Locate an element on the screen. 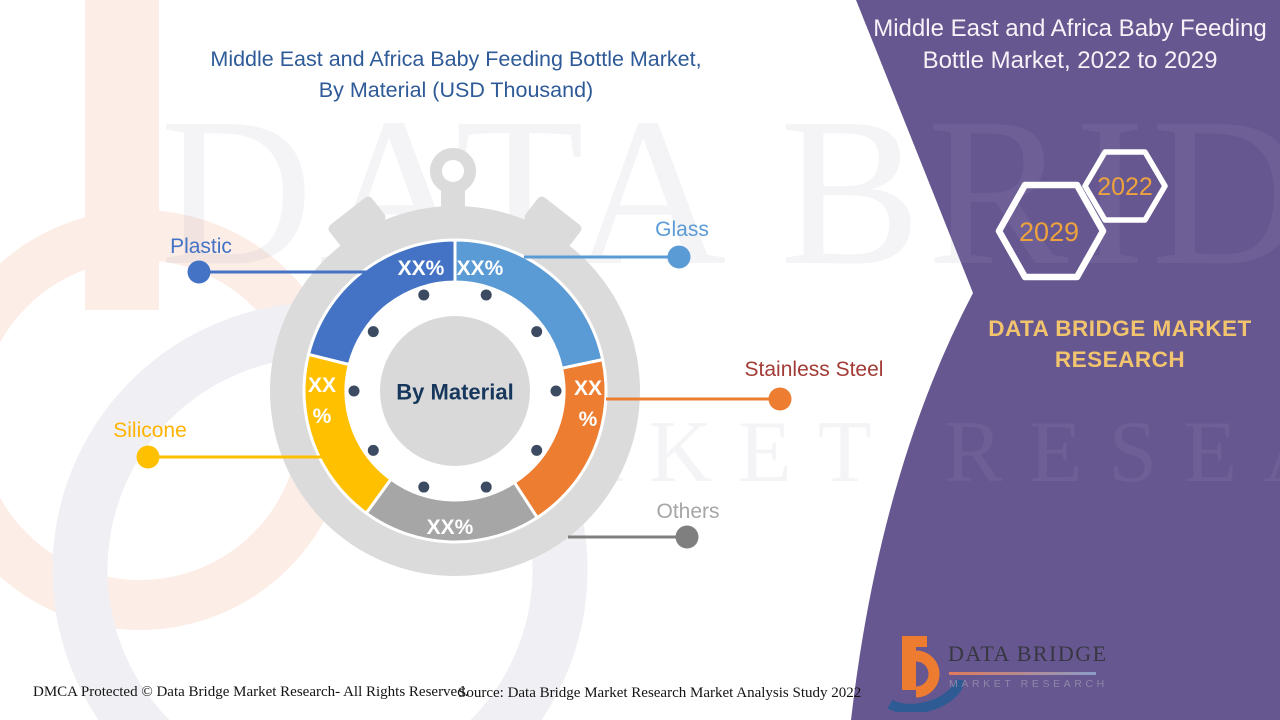  stopwatch-stem is located at coordinates (453, 199).